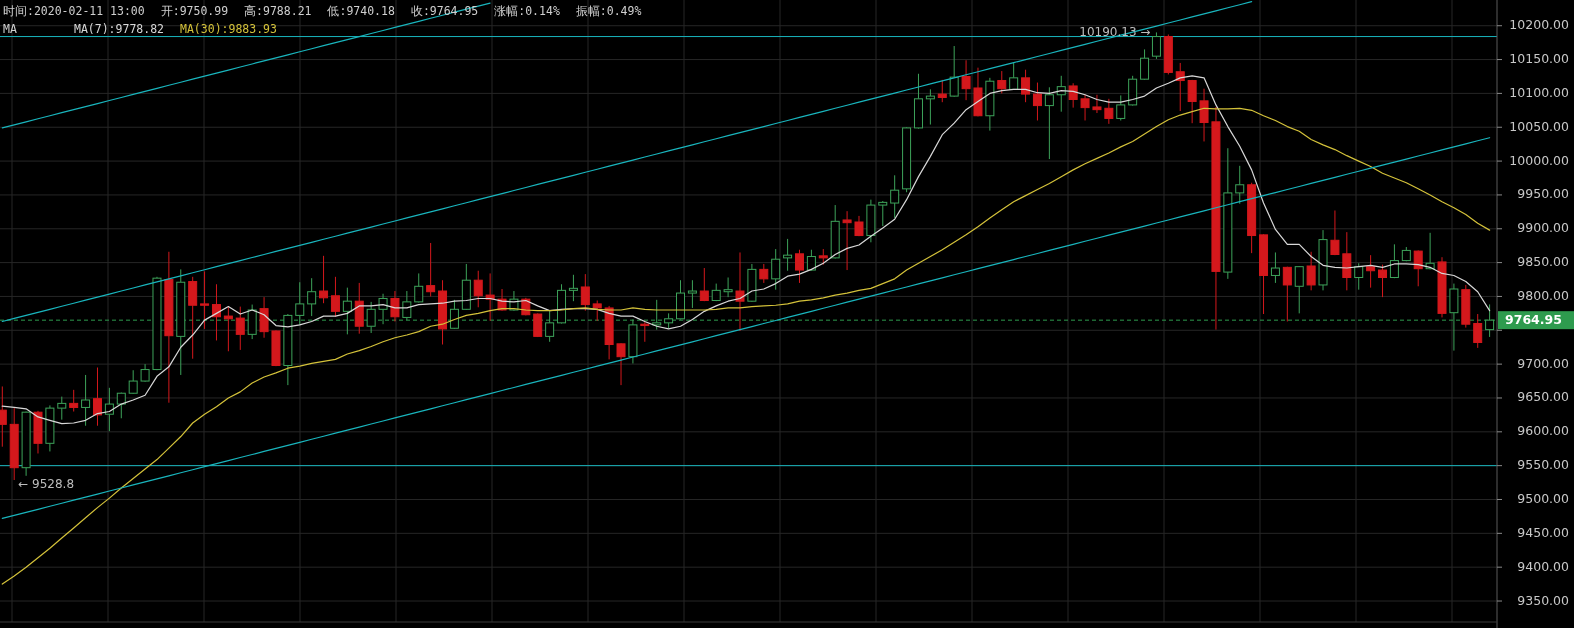 The image size is (1574, 628). I want to click on y-tick-label: 9550.00, so click(1543, 465).